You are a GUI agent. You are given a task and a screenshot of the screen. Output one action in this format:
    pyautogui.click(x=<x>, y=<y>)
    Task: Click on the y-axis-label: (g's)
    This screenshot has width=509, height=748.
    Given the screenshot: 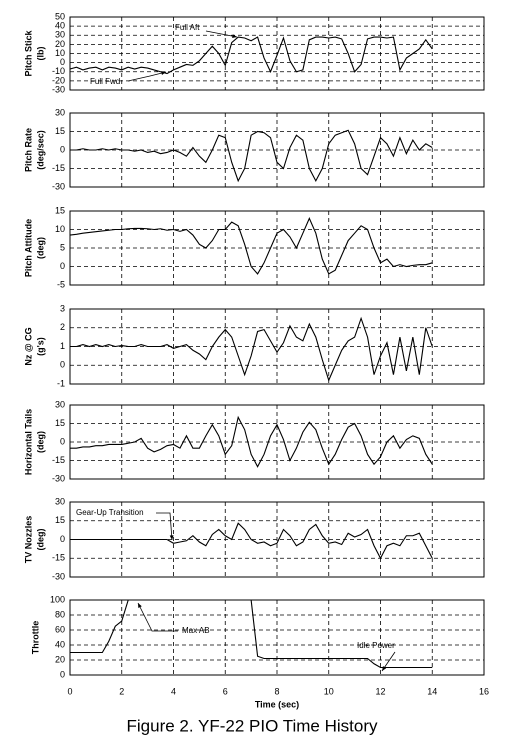 What is the action you would take?
    pyautogui.click(x=40, y=346)
    